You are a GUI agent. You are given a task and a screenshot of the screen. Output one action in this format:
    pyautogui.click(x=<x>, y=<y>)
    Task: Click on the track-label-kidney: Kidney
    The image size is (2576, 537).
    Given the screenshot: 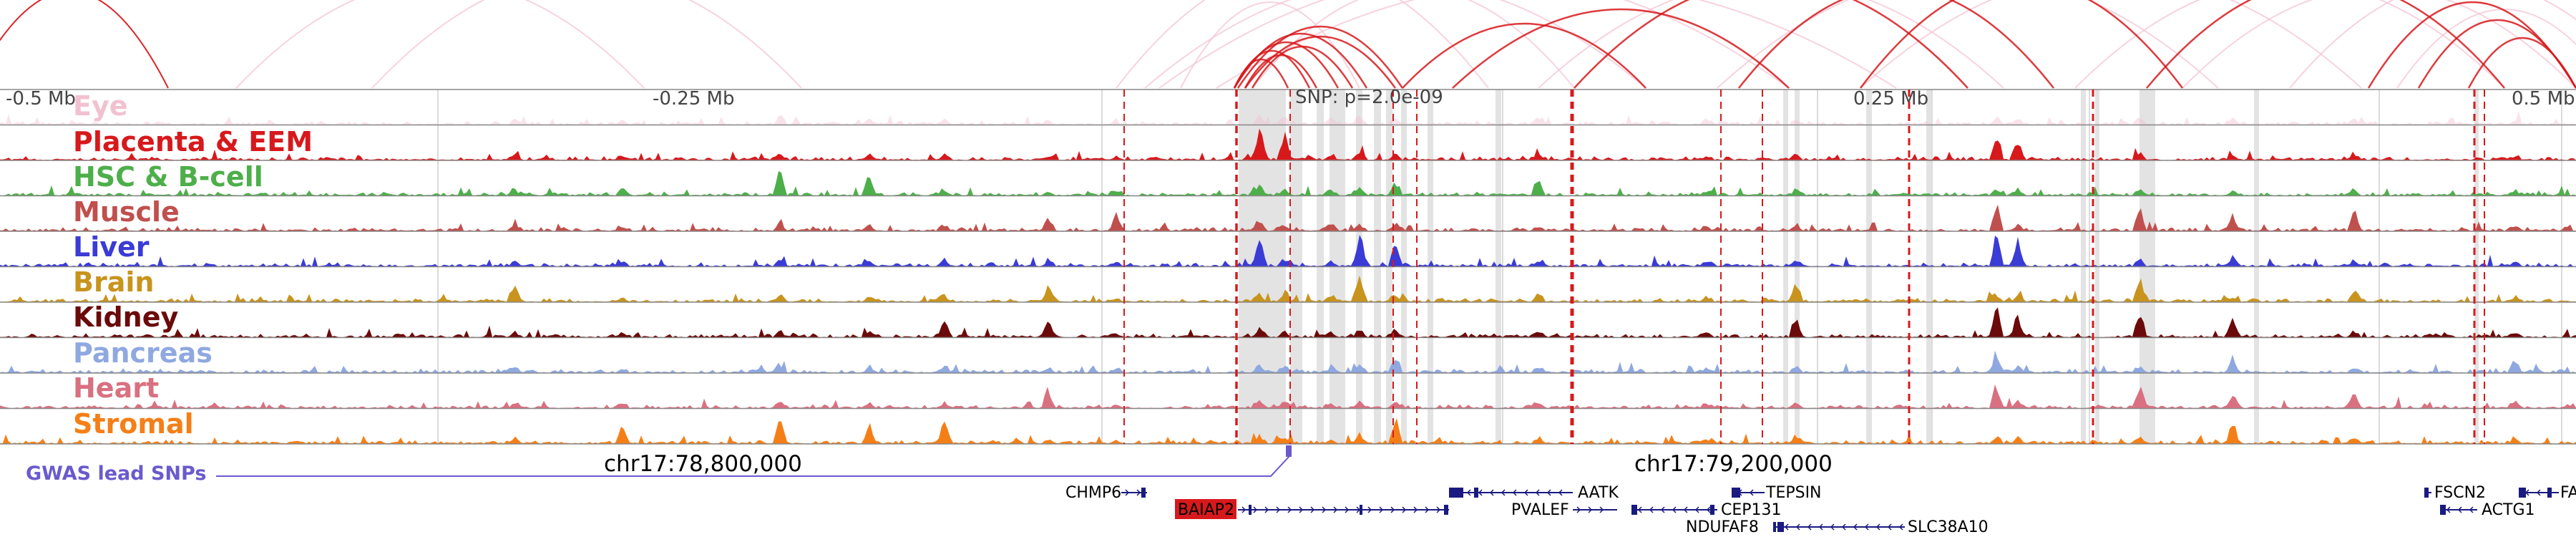 What is the action you would take?
    pyautogui.click(x=125, y=317)
    